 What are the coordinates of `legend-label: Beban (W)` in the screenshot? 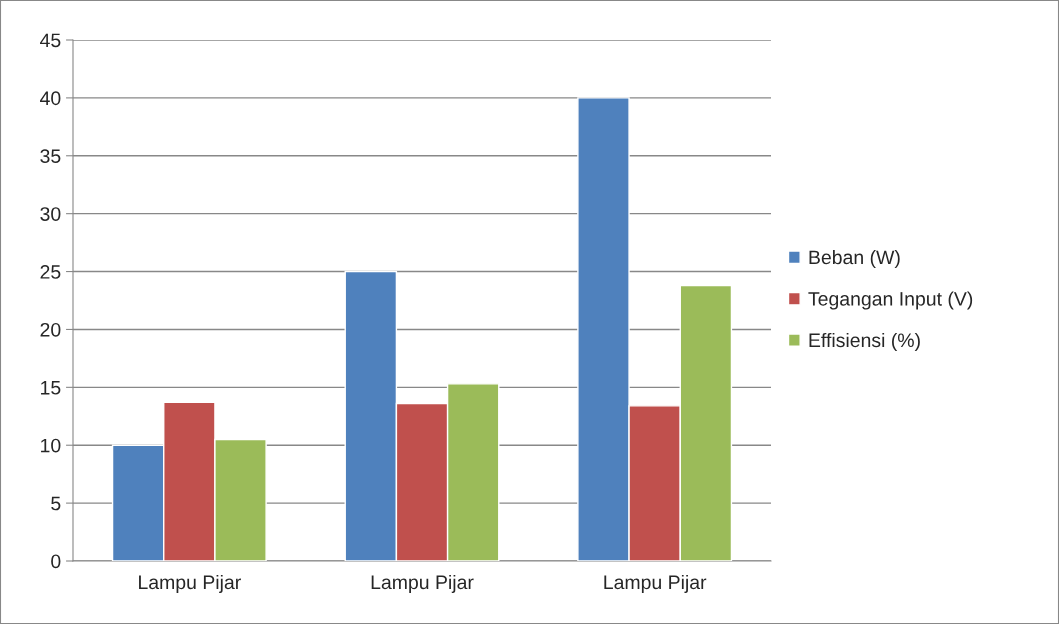 It's located at (854, 259).